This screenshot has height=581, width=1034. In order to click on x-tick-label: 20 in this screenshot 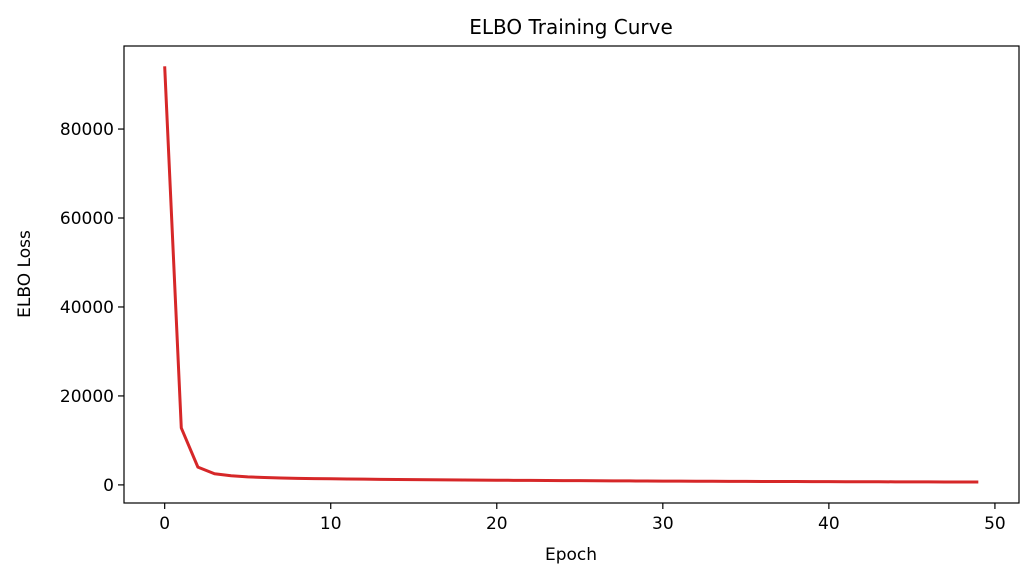, I will do `click(497, 524)`.